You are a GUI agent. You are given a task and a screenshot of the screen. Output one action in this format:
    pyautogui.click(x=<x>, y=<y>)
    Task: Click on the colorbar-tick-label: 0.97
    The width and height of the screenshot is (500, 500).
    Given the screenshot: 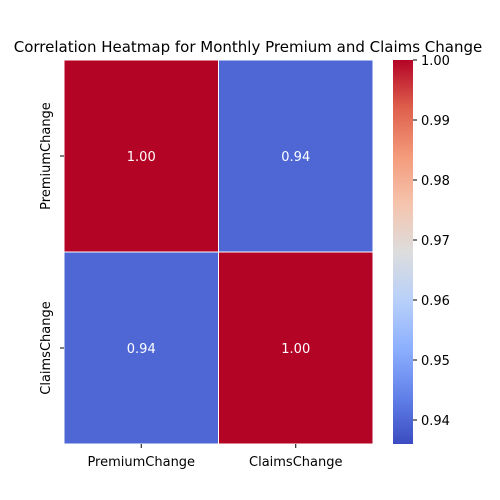 What is the action you would take?
    pyautogui.click(x=435, y=241)
    